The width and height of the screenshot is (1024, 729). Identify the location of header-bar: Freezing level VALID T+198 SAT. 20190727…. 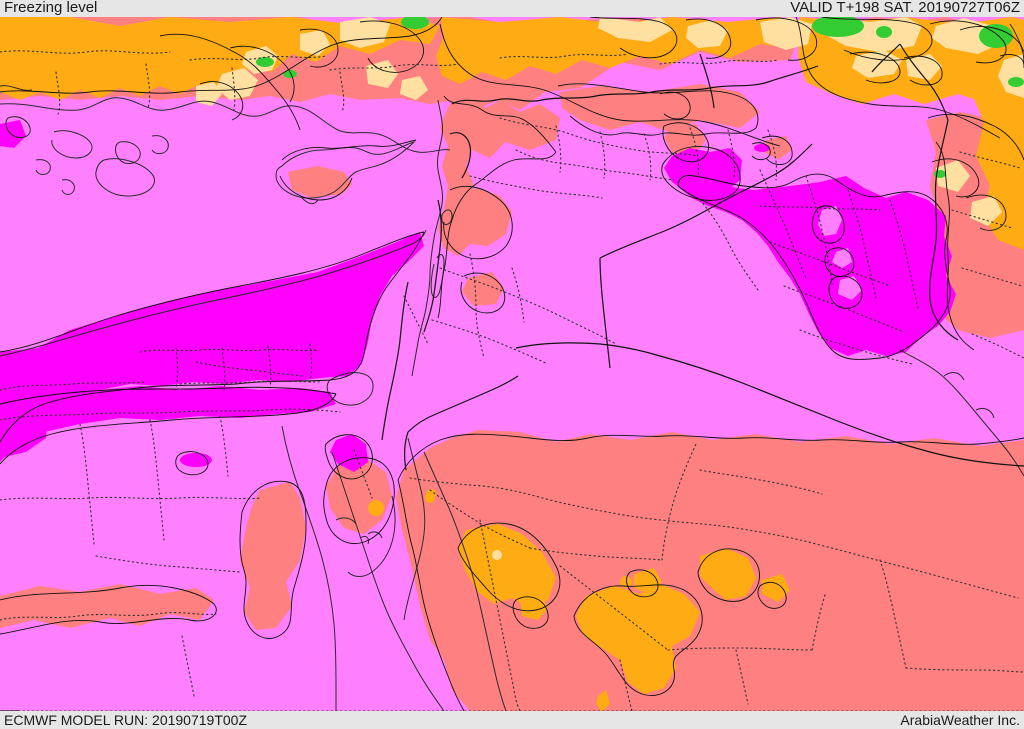
(512, 8).